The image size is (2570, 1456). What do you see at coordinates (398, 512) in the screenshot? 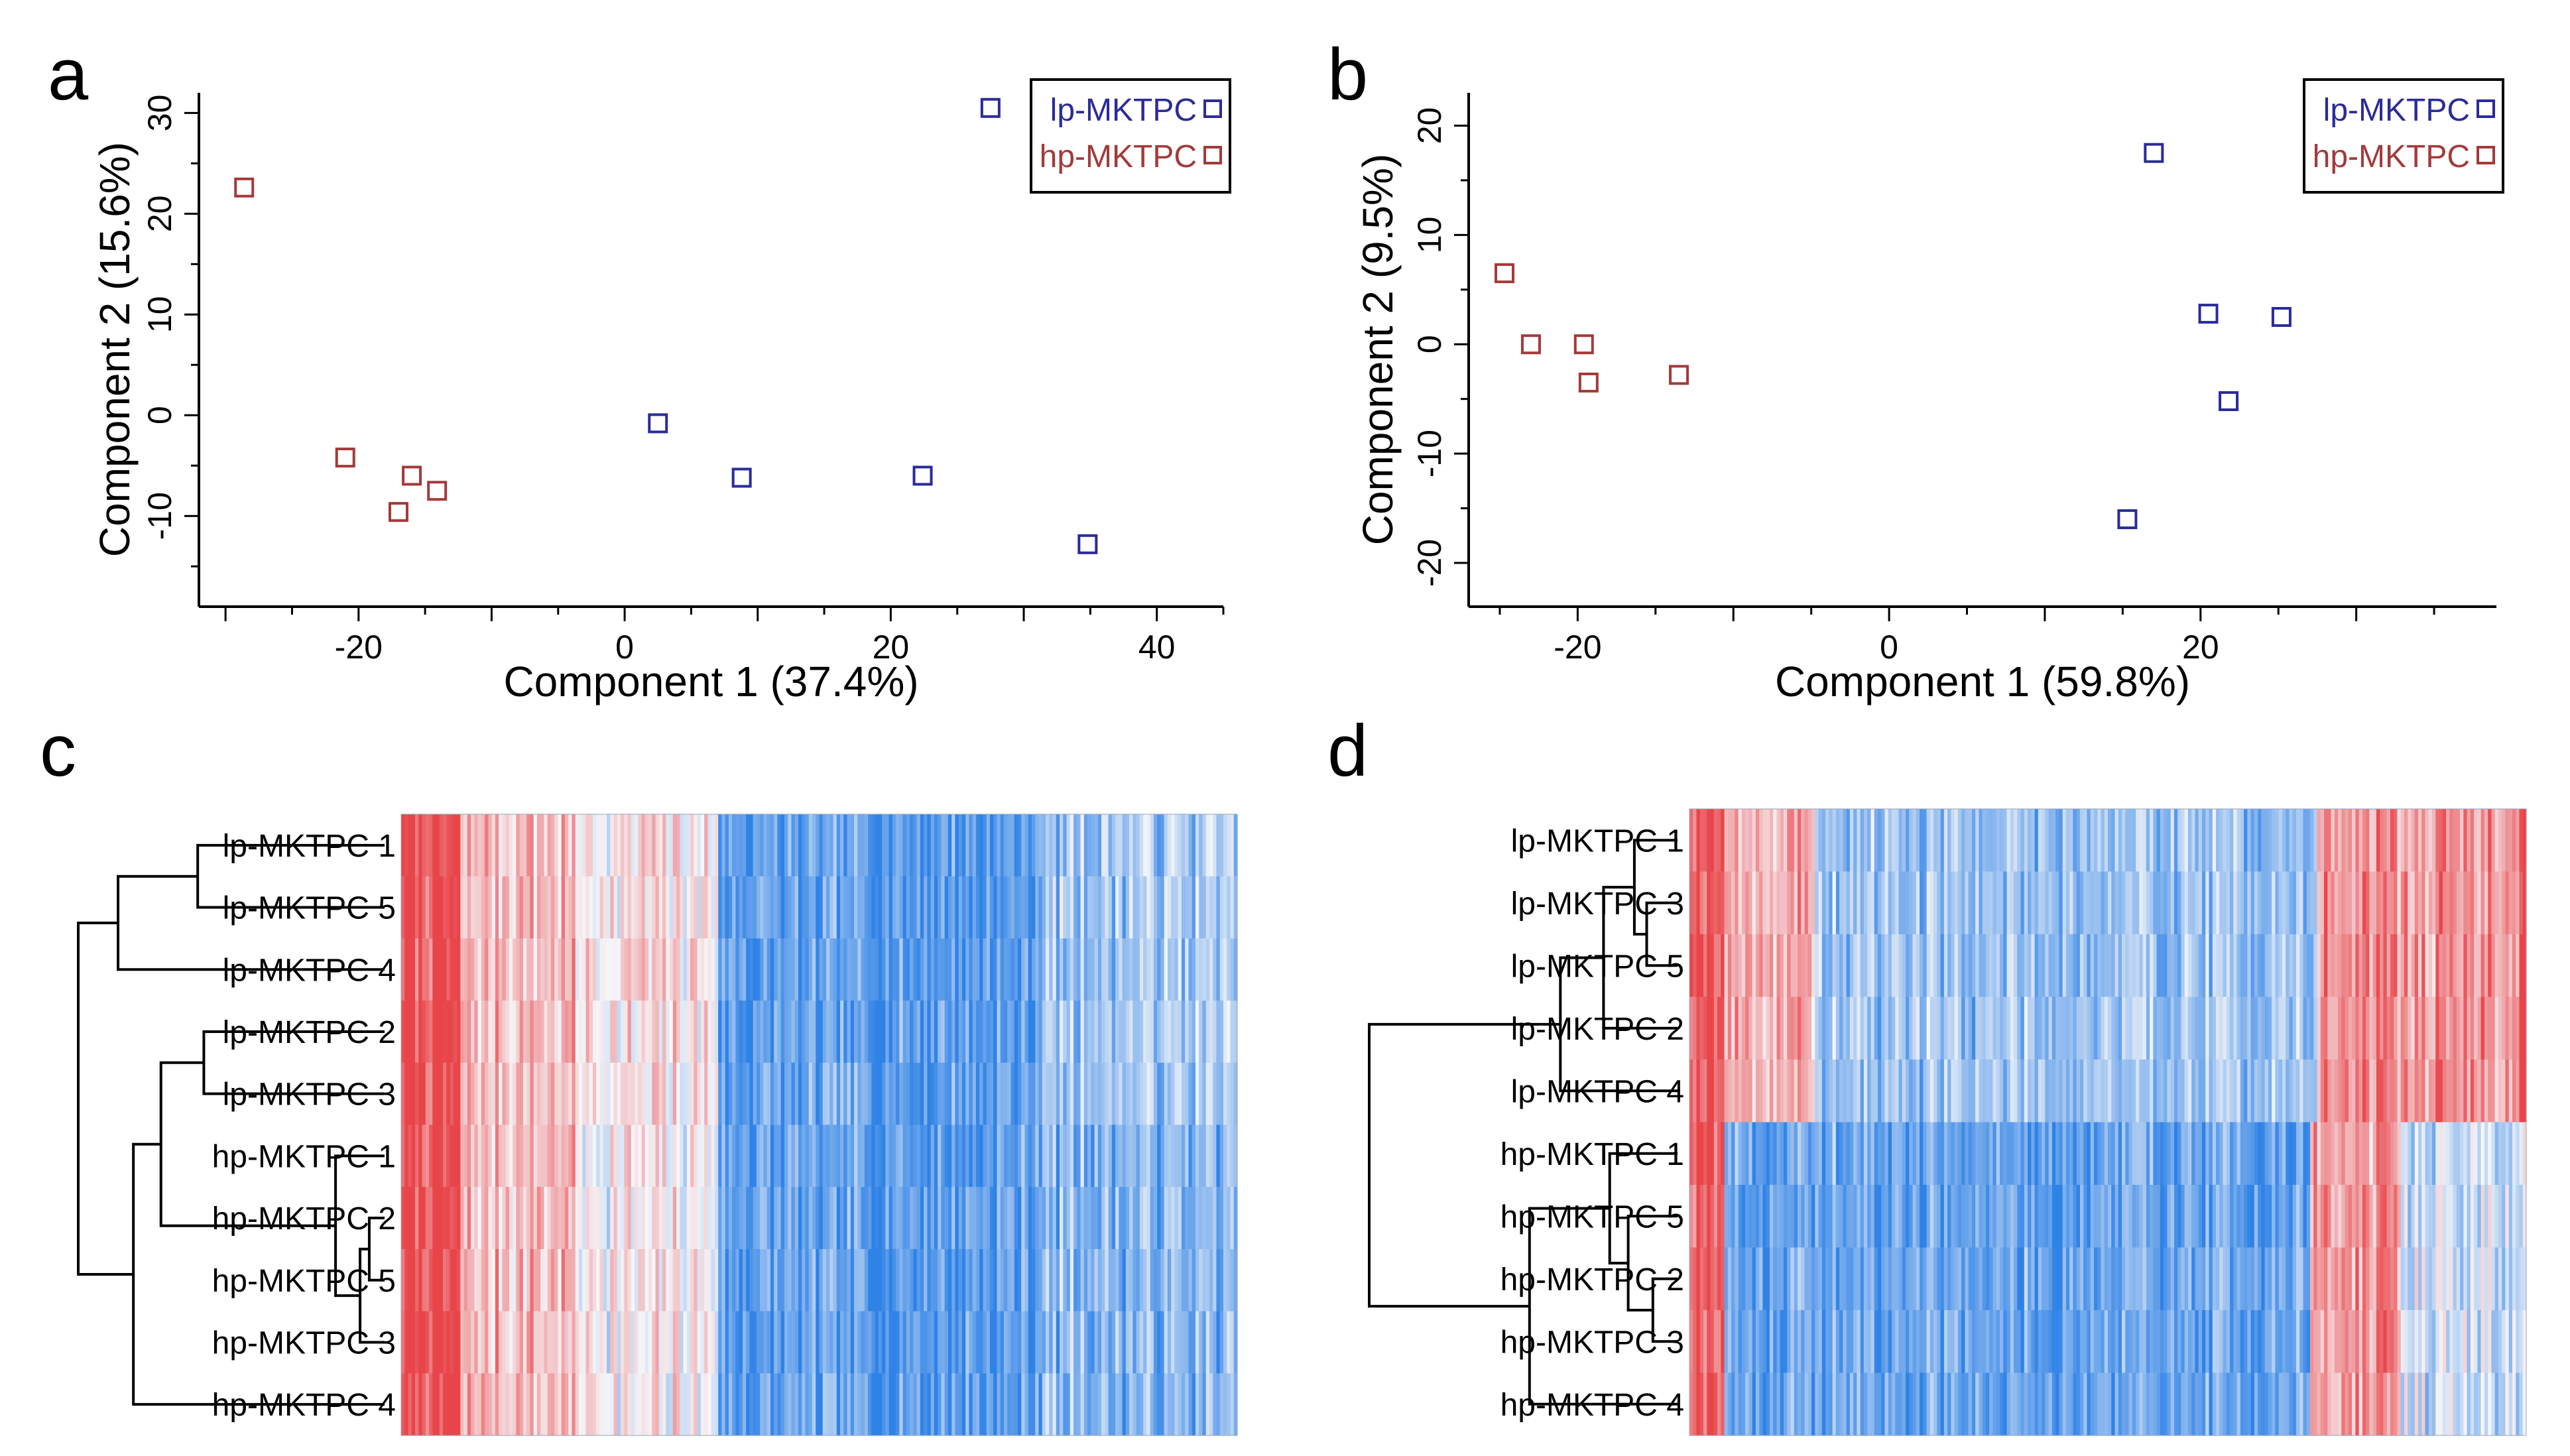
I see `data-point-hp-MKTPC` at bounding box center [398, 512].